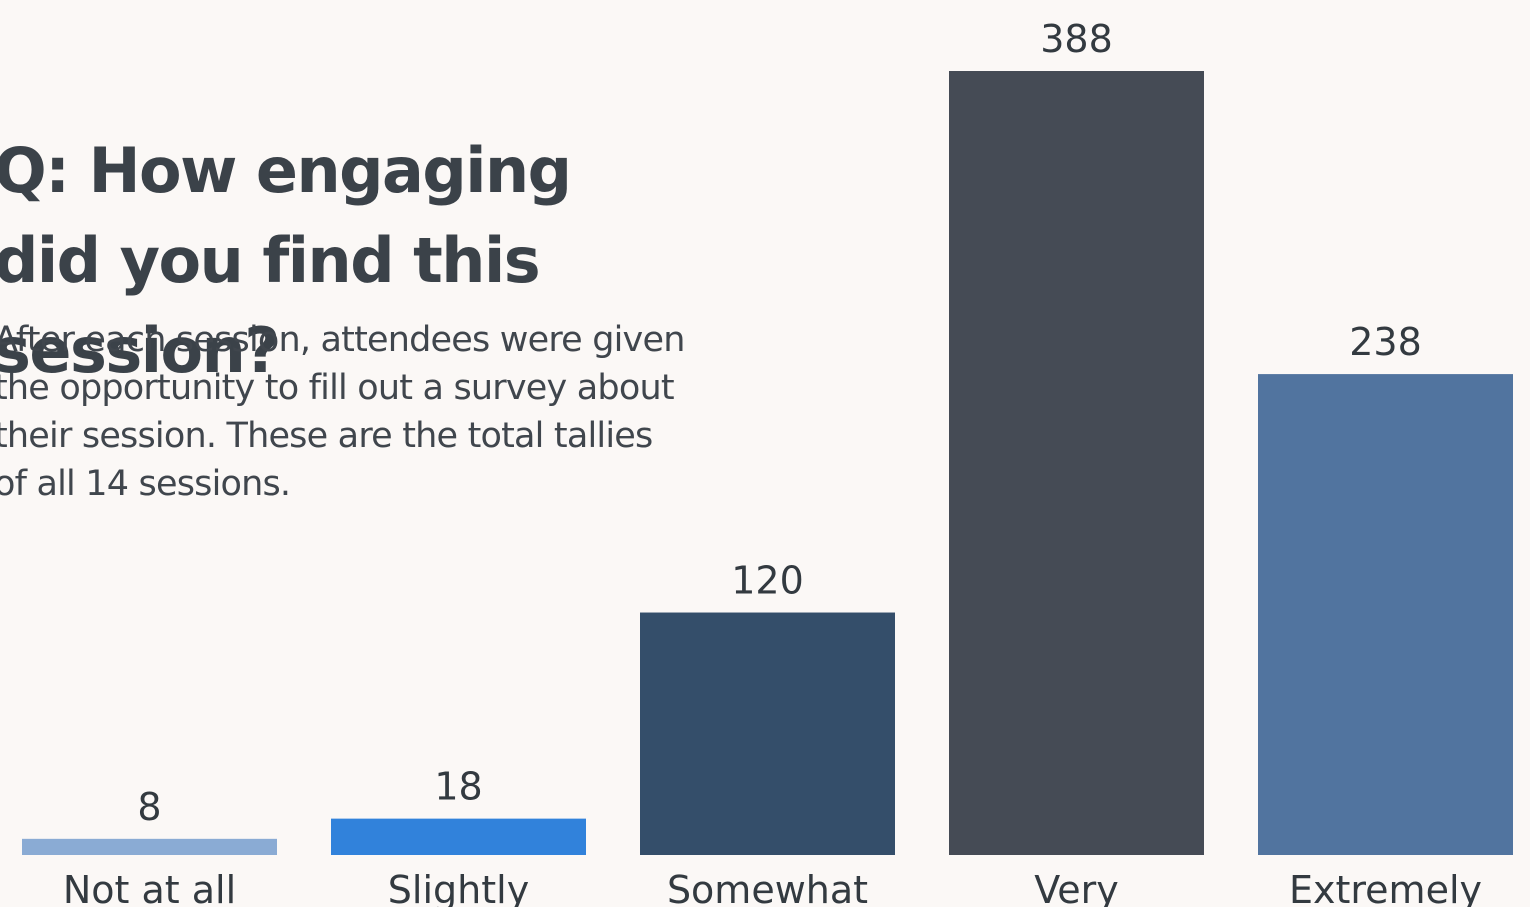 This screenshot has width=1530, height=907. Describe the element at coordinates (1385, 342) in the screenshot. I see `bar-value-label: 238` at that location.